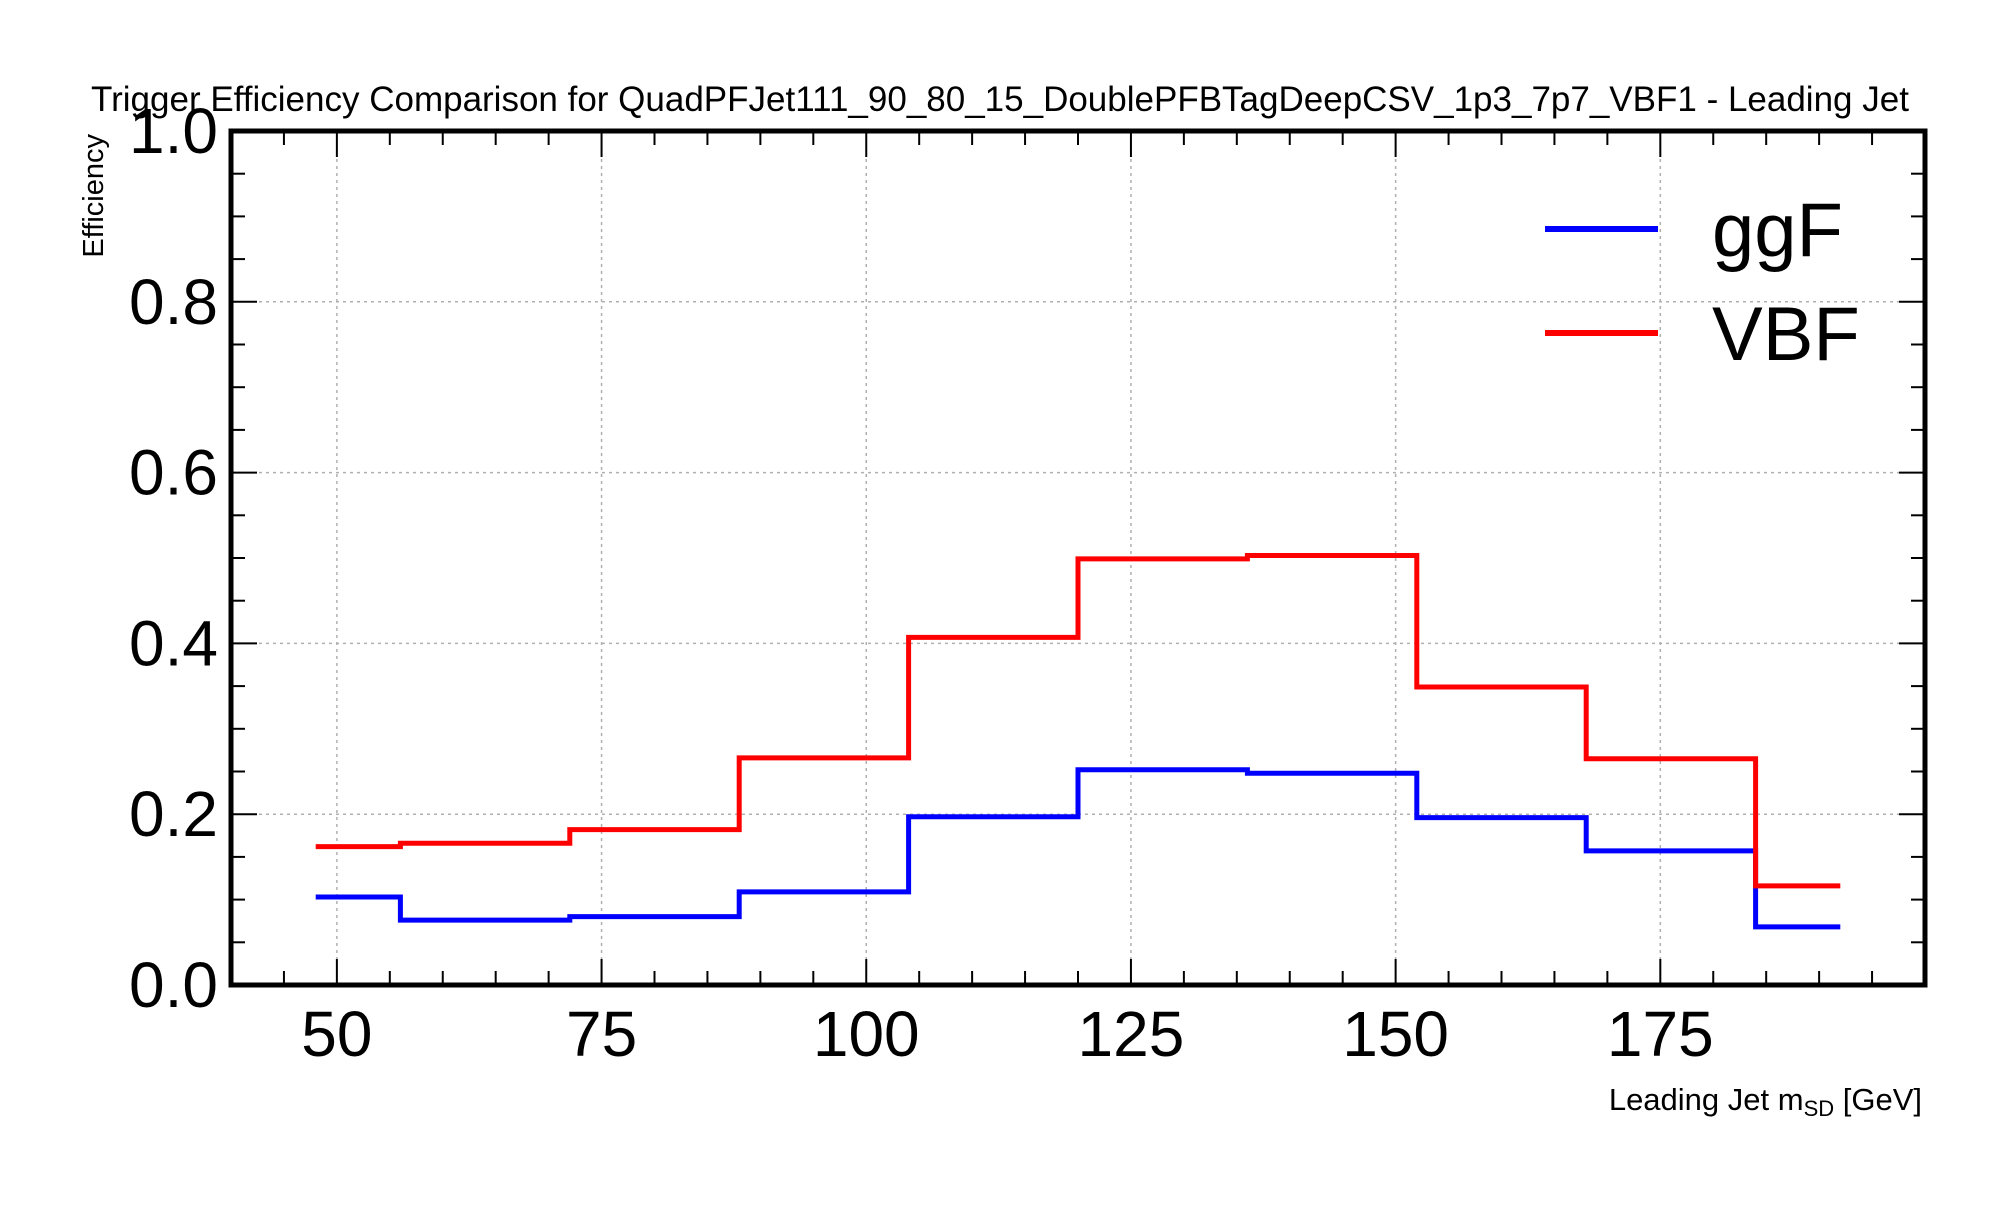  Describe the element at coordinates (1395, 1034) in the screenshot. I see `x-tick-label: 150` at that location.